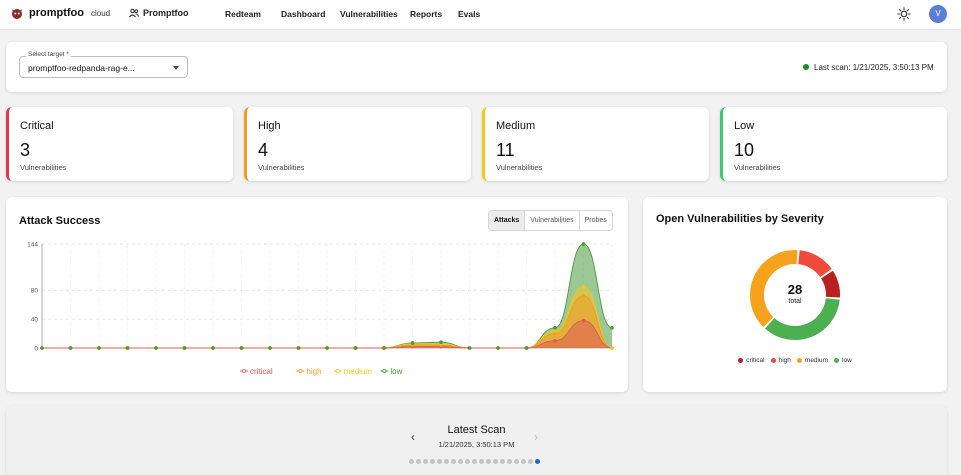  Describe the element at coordinates (740, 219) in the screenshot. I see `donut-title: Open Vulnerabilities by Severity` at that location.